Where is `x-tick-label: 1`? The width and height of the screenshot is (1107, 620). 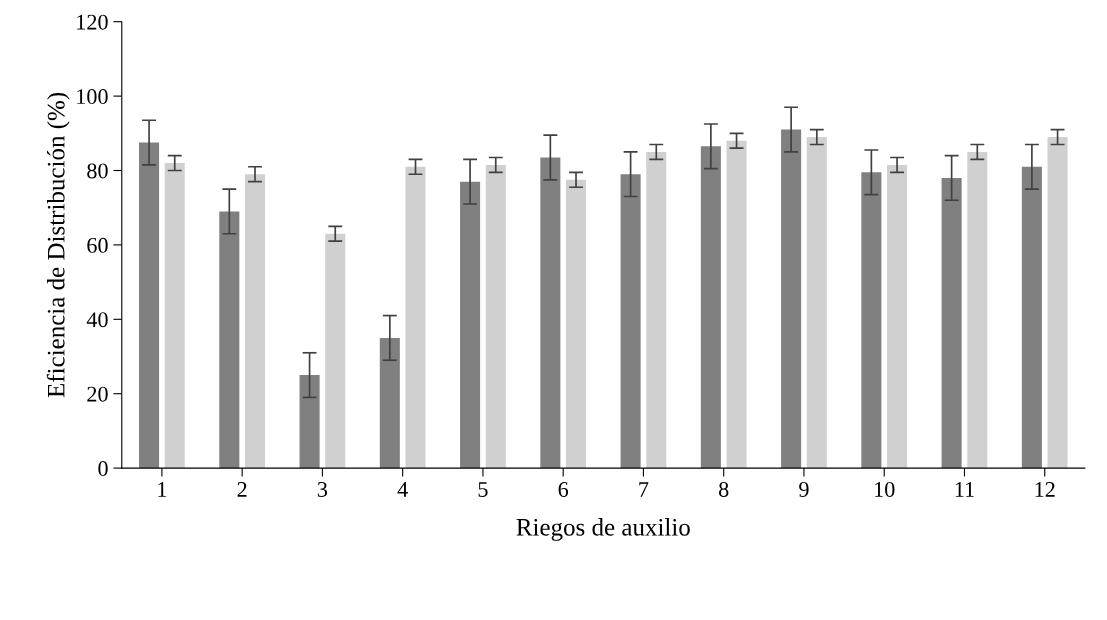
x-tick-label: 1 is located at coordinates (162, 489).